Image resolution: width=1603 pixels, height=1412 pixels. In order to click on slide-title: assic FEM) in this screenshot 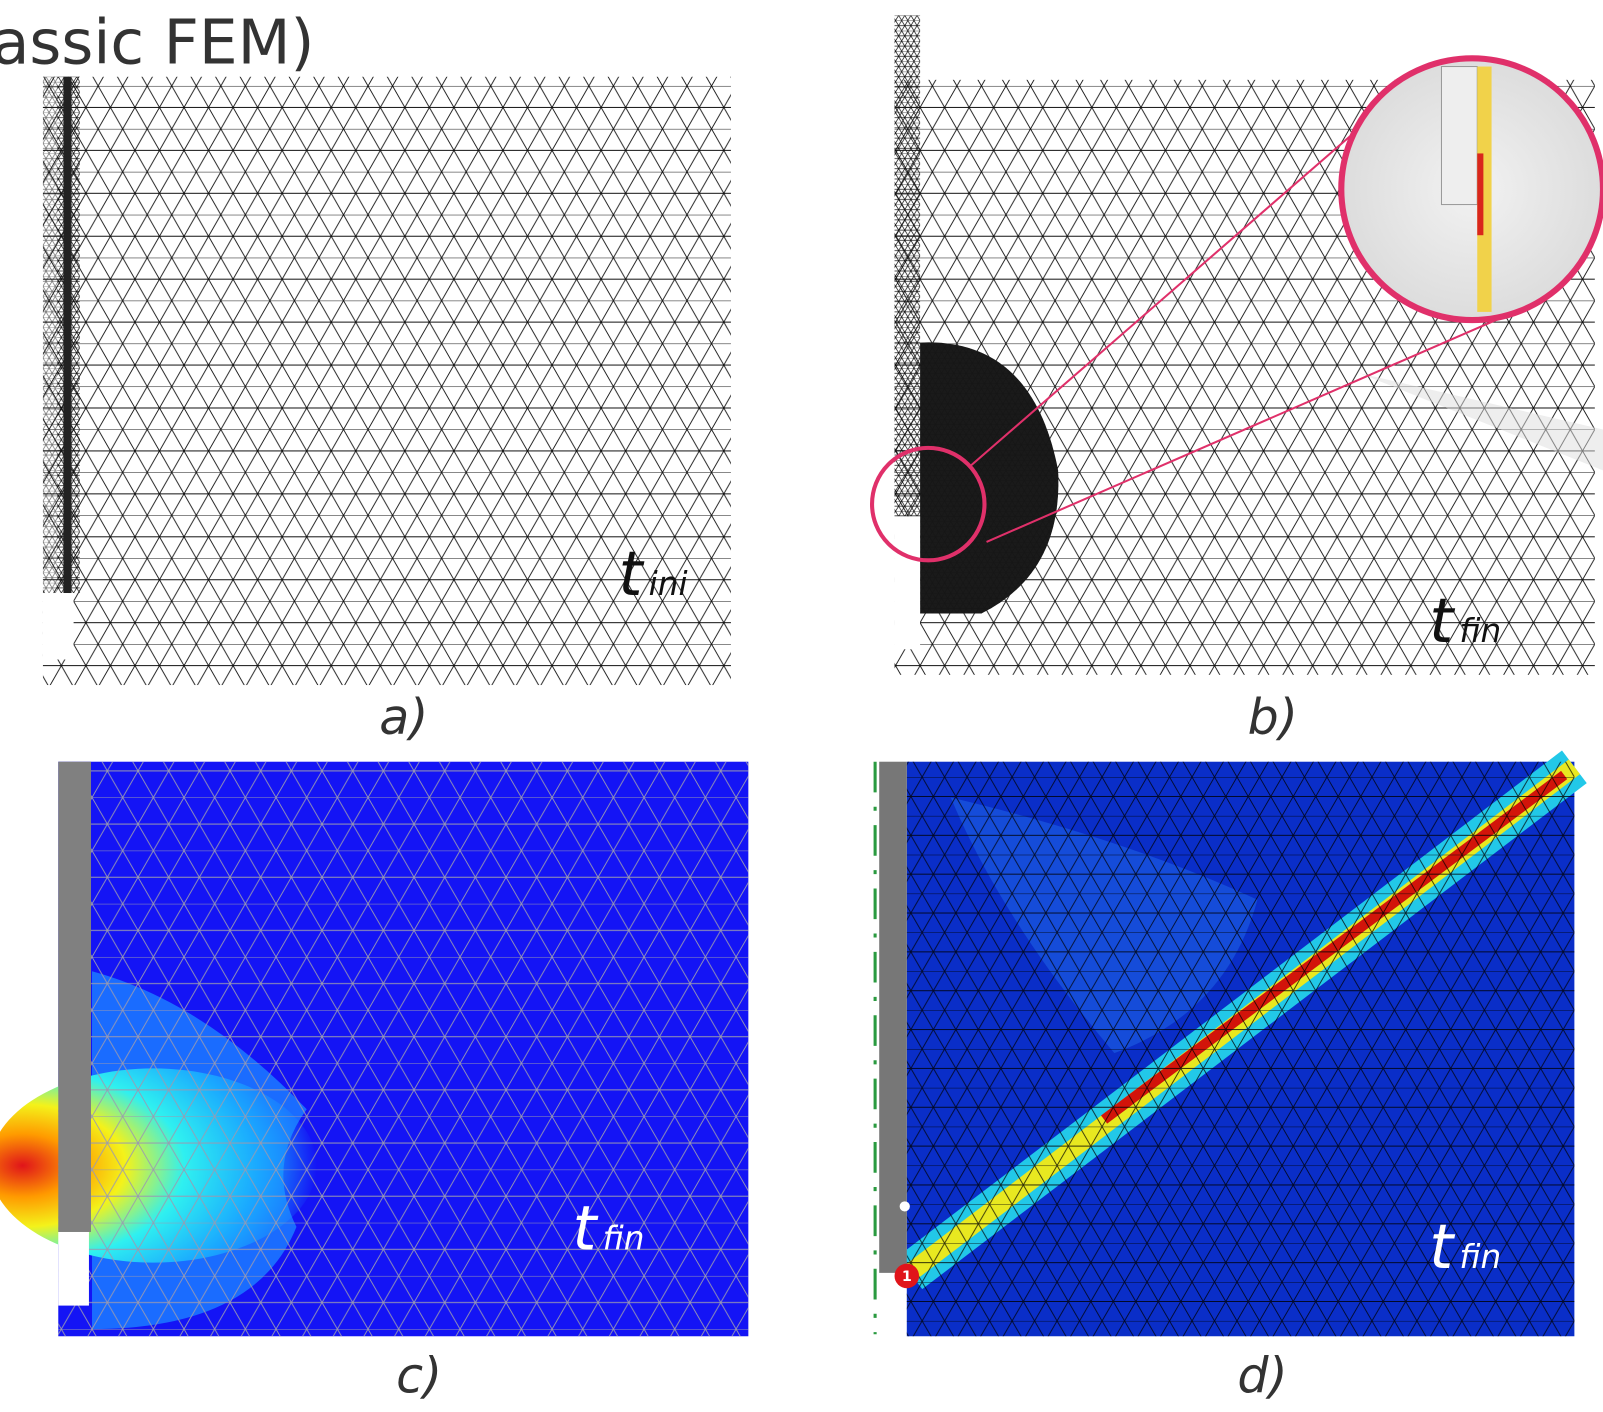, I will do `click(157, 42)`.